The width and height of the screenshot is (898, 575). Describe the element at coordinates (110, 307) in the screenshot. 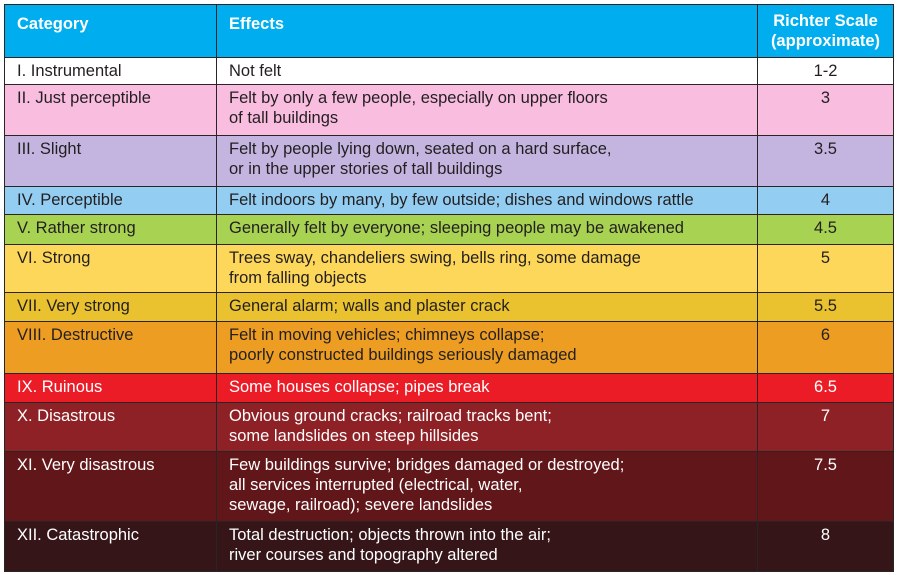

I see `category-cell: VII. Very strong` at that location.